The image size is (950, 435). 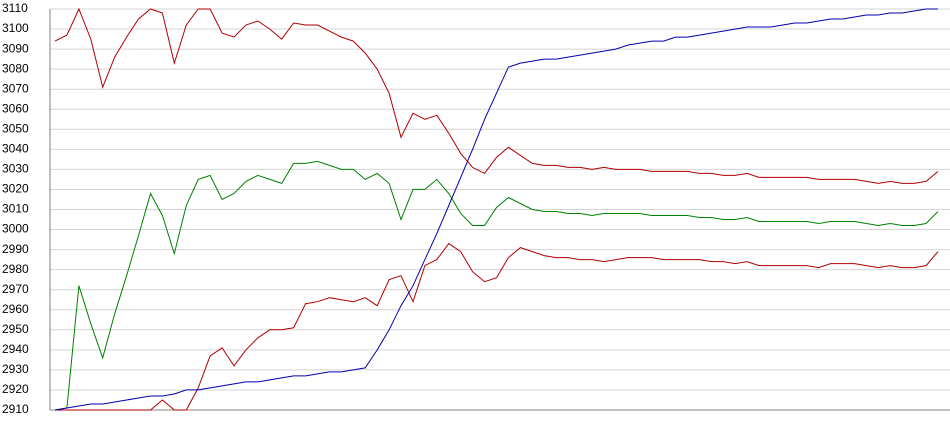 What do you see at coordinates (15, 409) in the screenshot?
I see `y-tick-label: 2910` at bounding box center [15, 409].